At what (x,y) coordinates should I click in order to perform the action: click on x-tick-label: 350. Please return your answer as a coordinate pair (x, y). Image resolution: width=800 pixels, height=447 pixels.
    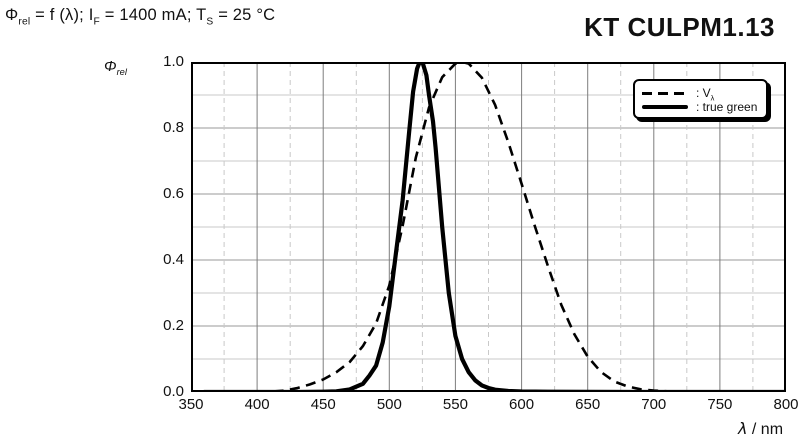
    Looking at the image, I should click on (191, 404).